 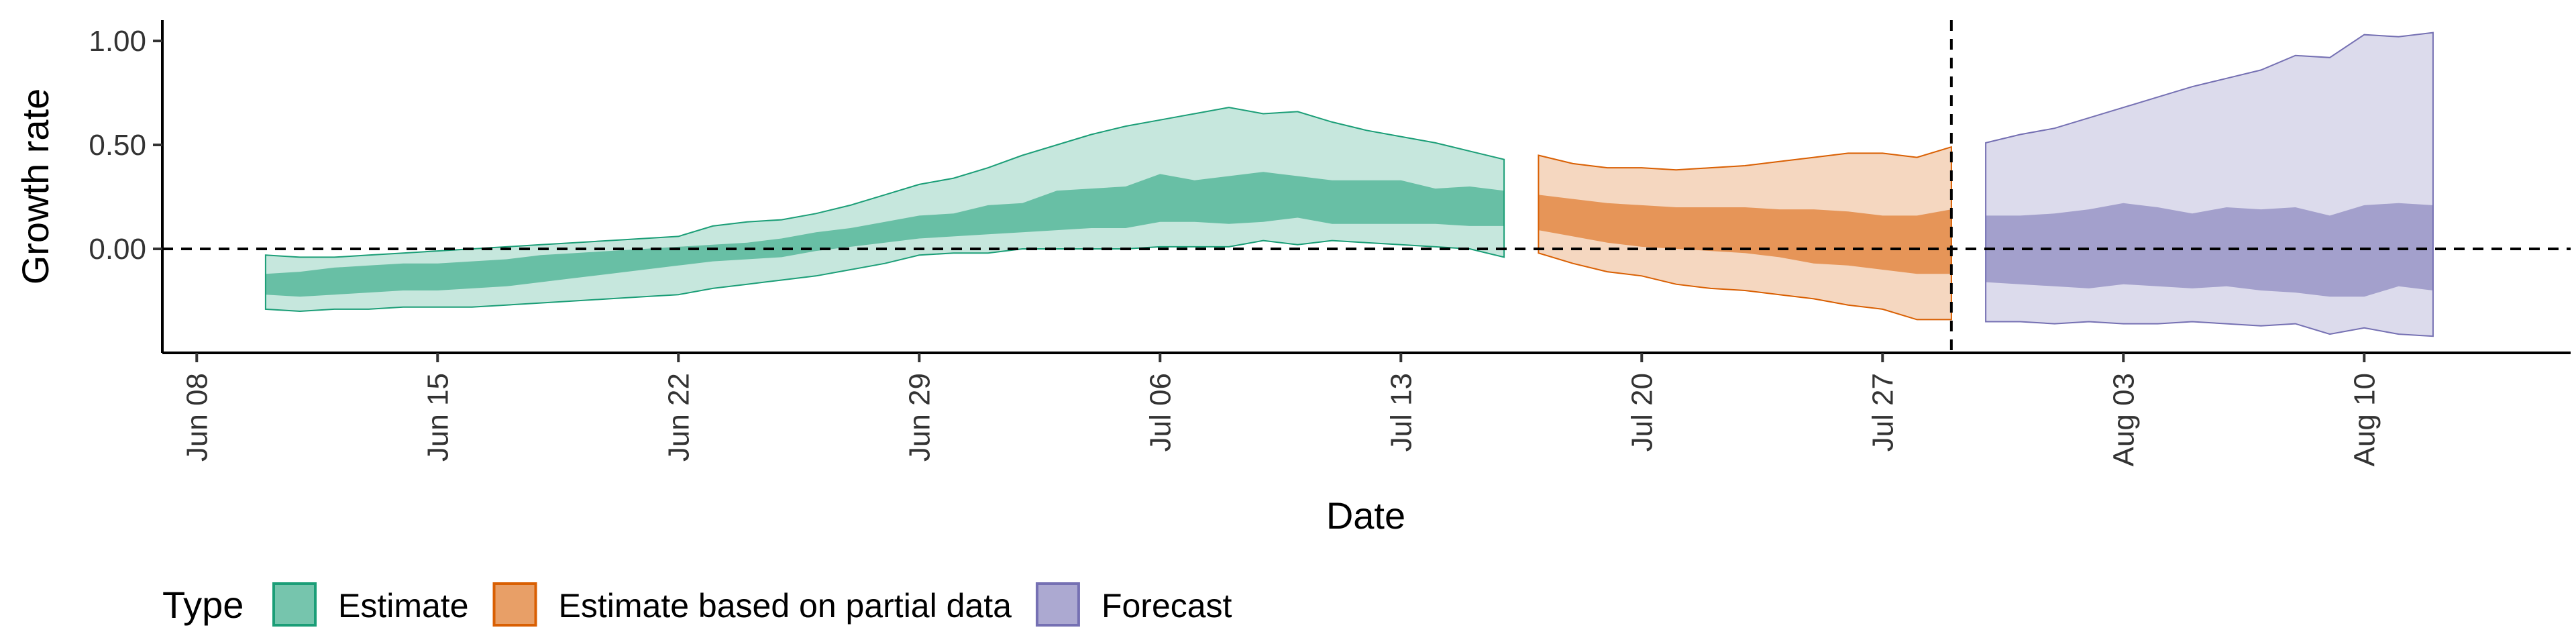 What do you see at coordinates (2364, 419) in the screenshot?
I see `x-tick-label: Aug 10` at bounding box center [2364, 419].